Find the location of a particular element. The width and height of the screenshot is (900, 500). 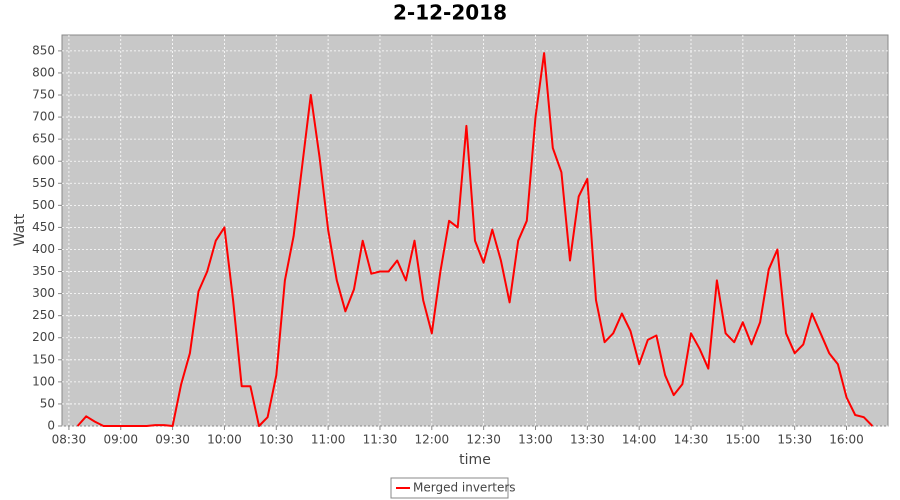

chart-title: 2-12-2018 is located at coordinates (450, 13).